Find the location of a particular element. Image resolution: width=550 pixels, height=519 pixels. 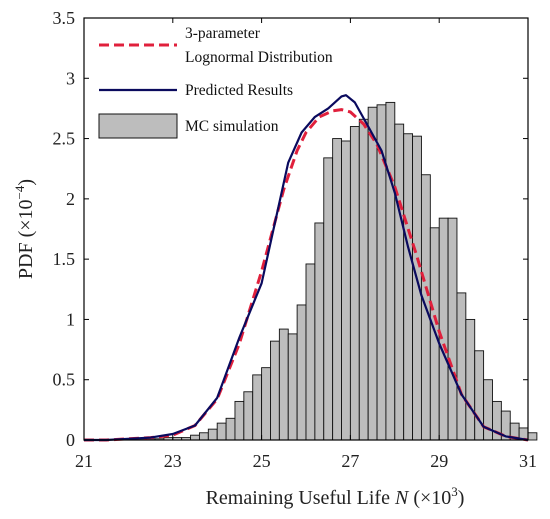

y-axis-label-main: PDF (×10 is located at coordinates (26, 239).